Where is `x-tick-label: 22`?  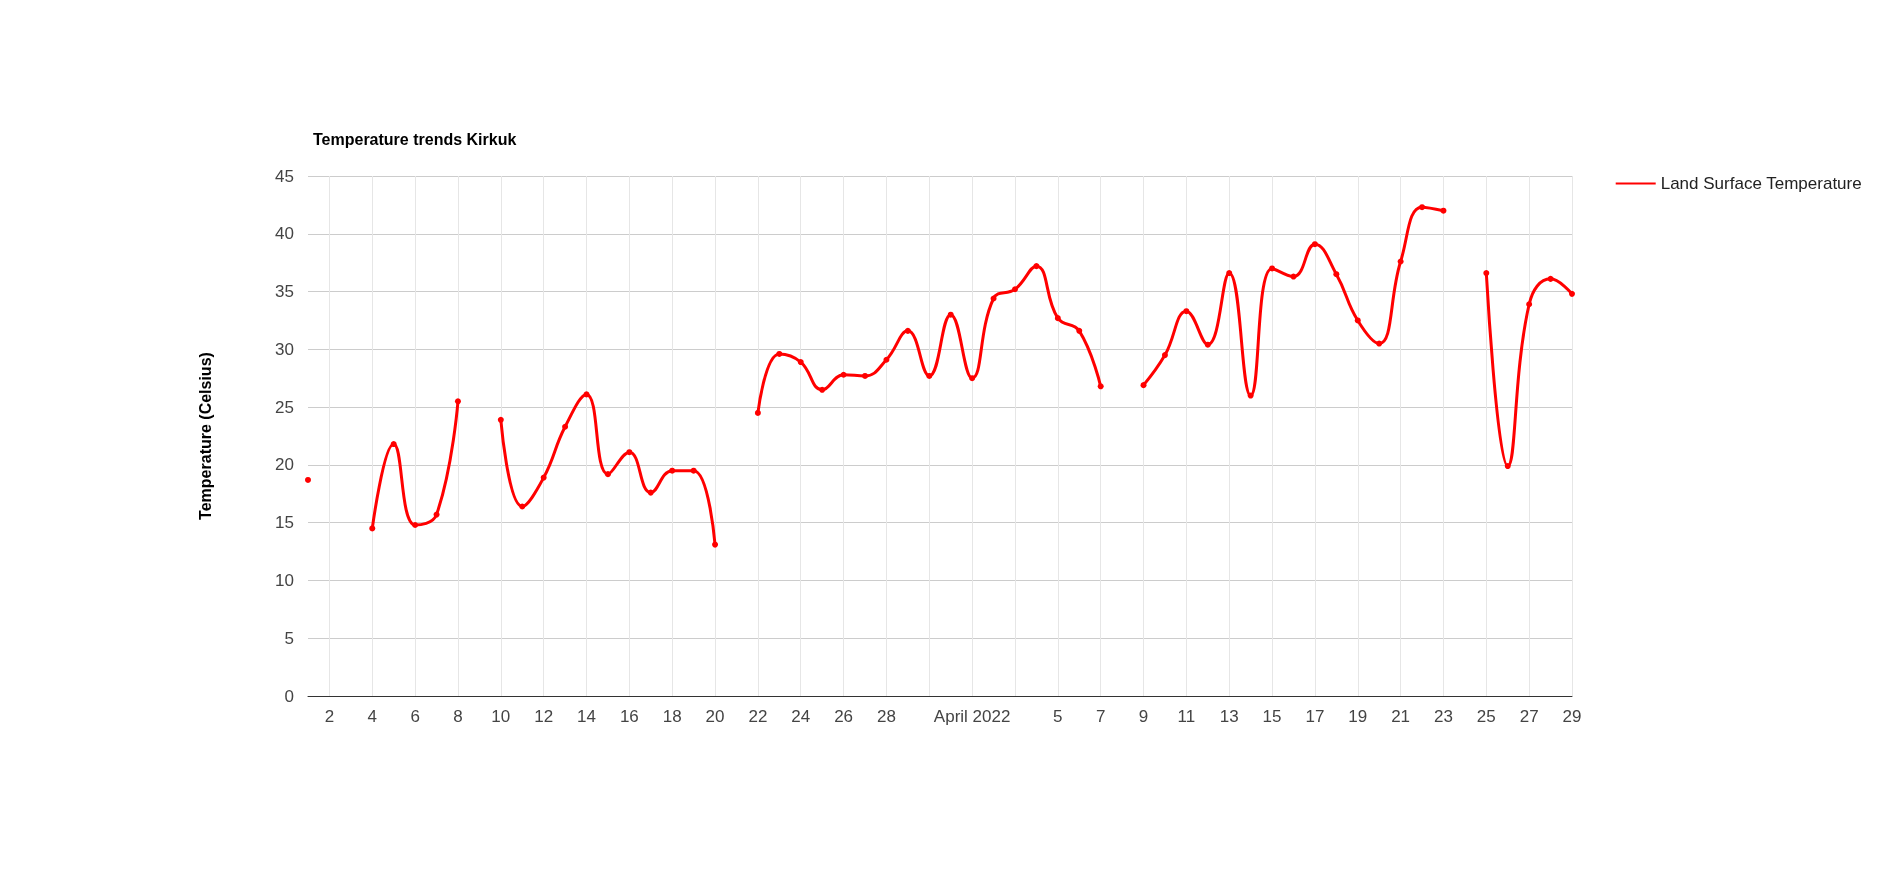
x-tick-label: 22 is located at coordinates (758, 716).